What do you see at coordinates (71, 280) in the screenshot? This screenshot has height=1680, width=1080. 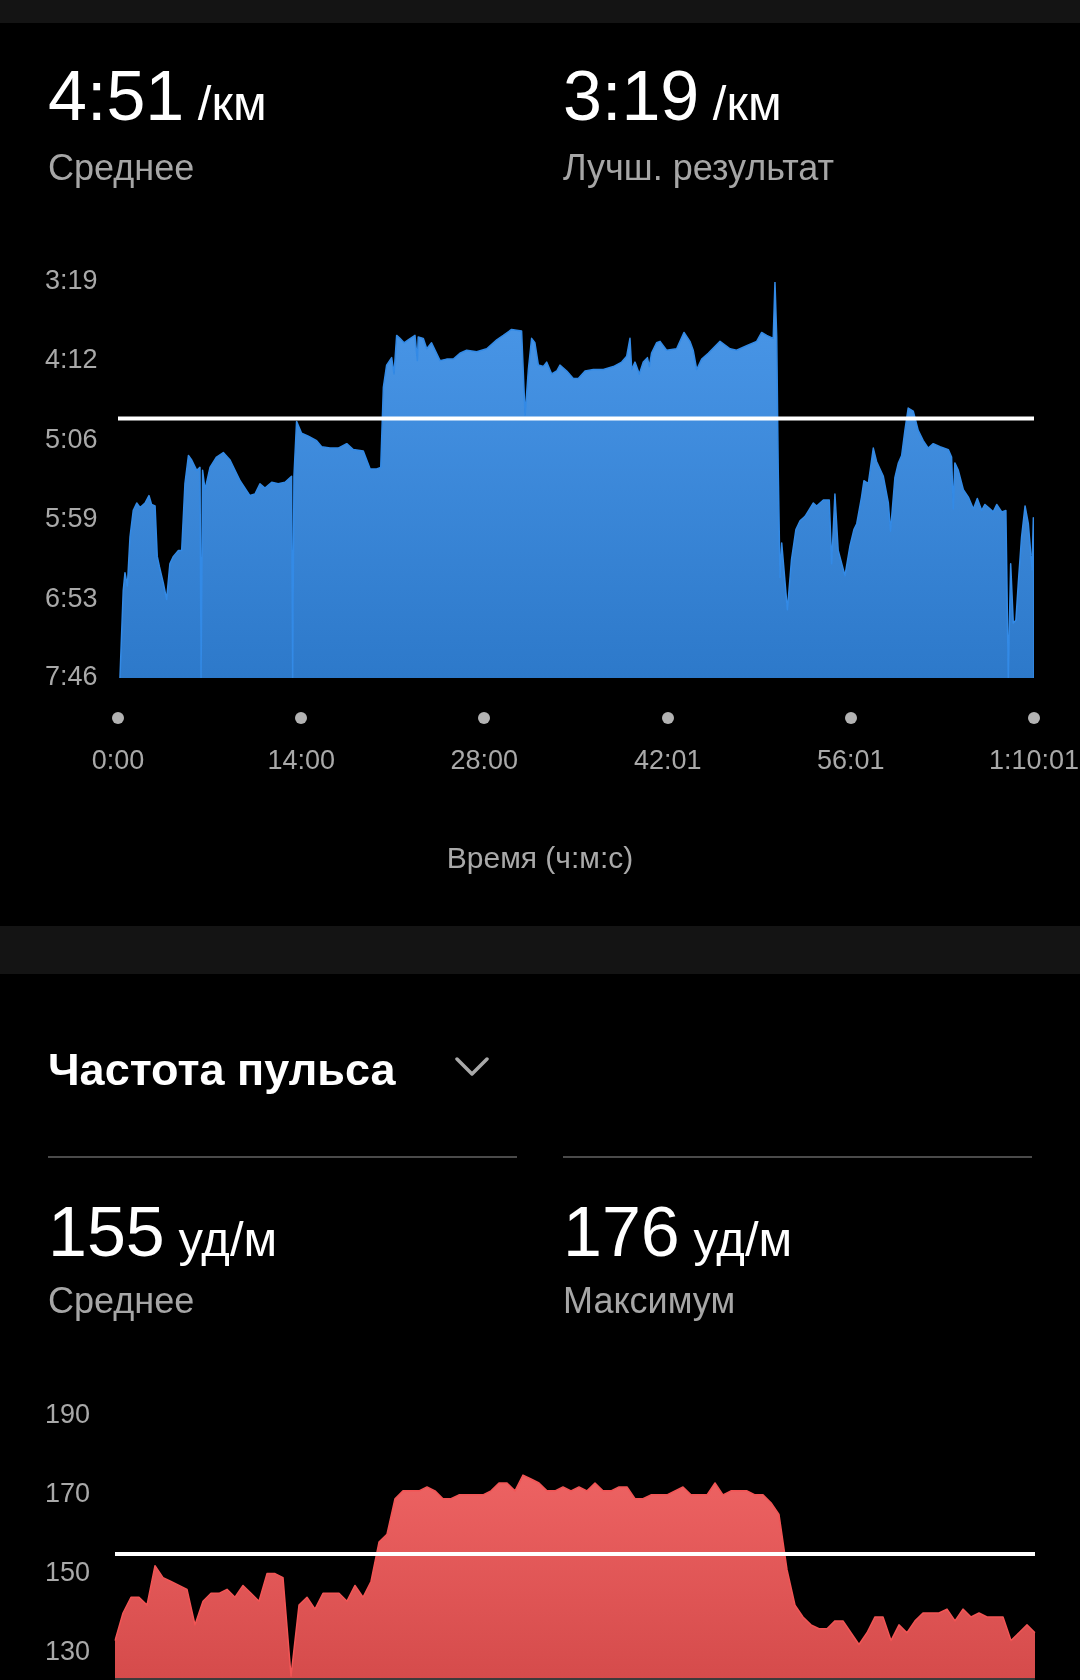 I see `y-tick-label: 3:19` at bounding box center [71, 280].